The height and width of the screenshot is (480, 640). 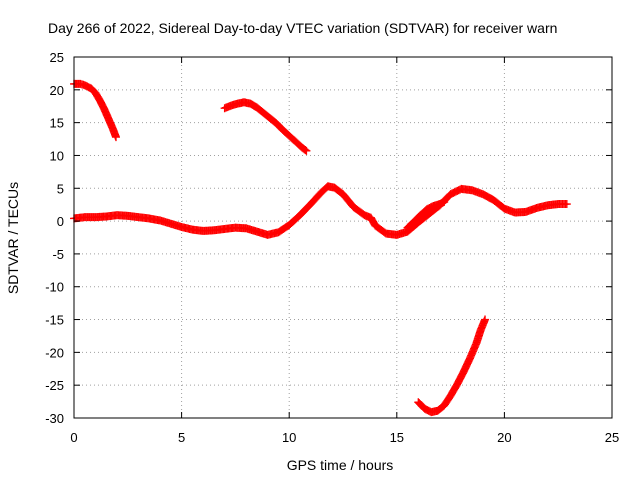 I want to click on x-tick-label: 10, so click(x=289, y=437).